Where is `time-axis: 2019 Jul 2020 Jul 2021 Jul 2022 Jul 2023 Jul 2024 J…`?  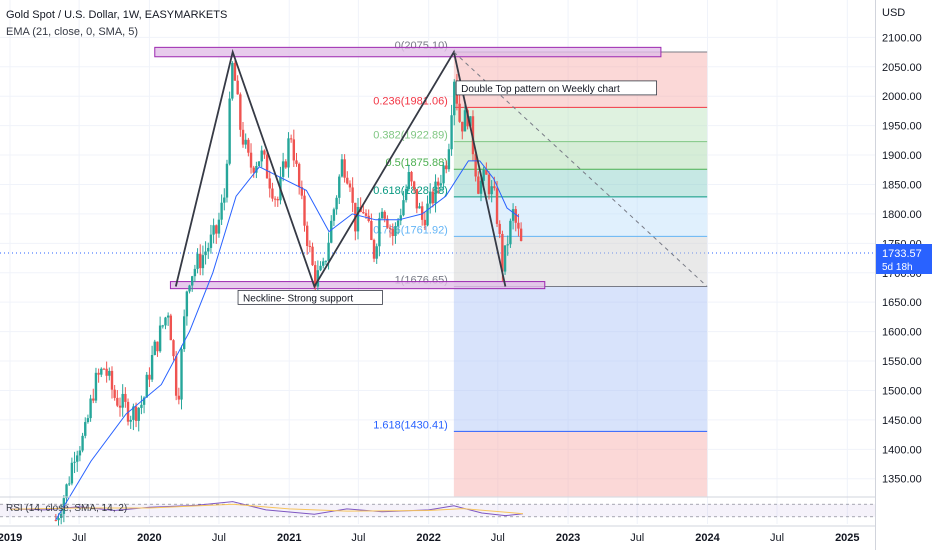
time-axis: 2019 Jul 2020 Jul 2021 Jul 2022 Jul 2023 Jul 2024 J… is located at coordinates (430, 538).